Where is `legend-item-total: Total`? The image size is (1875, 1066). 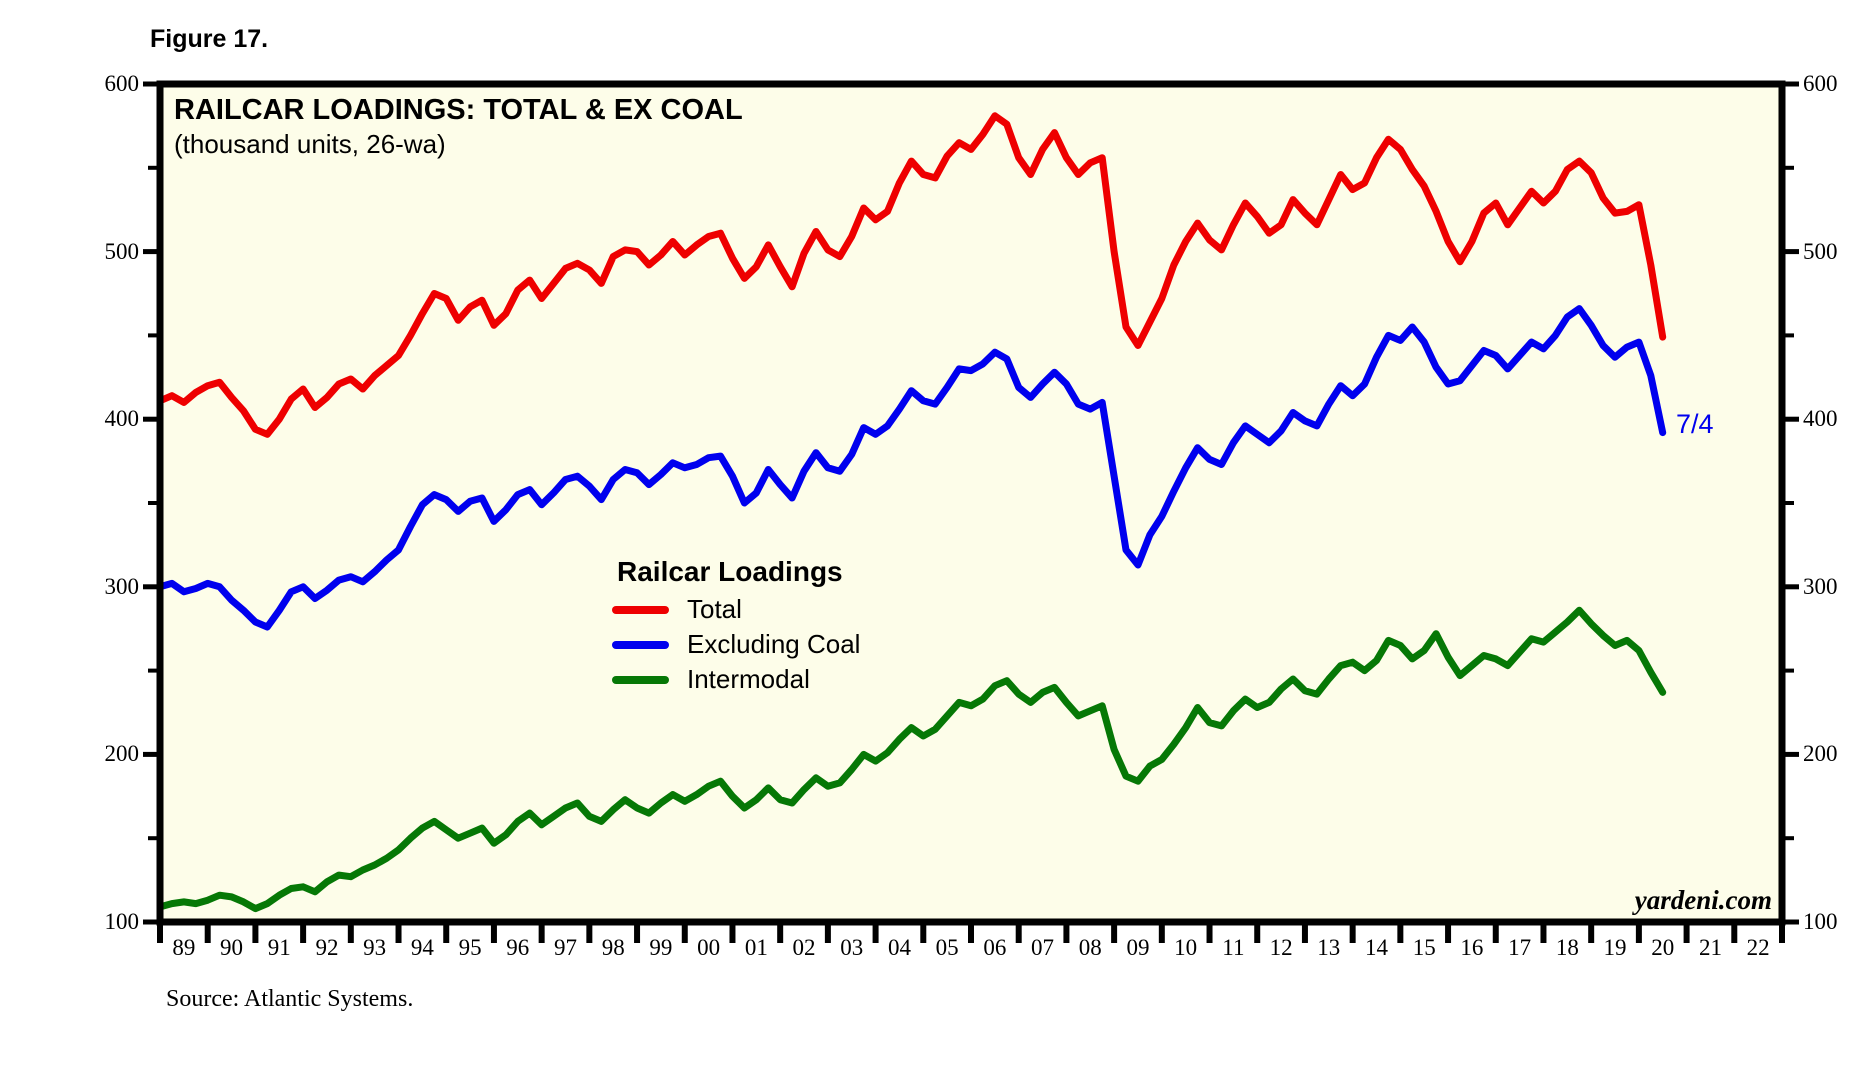 legend-item-total: Total is located at coordinates (736, 609).